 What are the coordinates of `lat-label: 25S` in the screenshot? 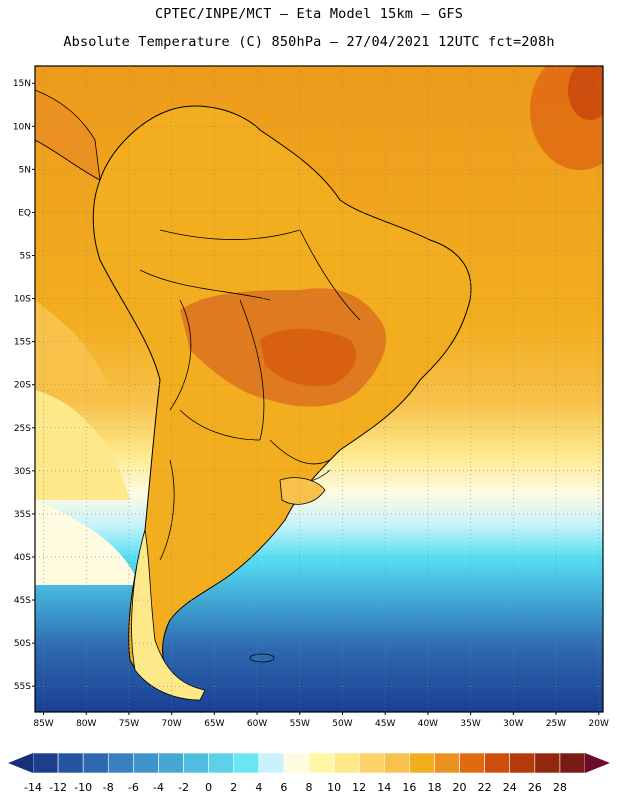 It's located at (22, 429).